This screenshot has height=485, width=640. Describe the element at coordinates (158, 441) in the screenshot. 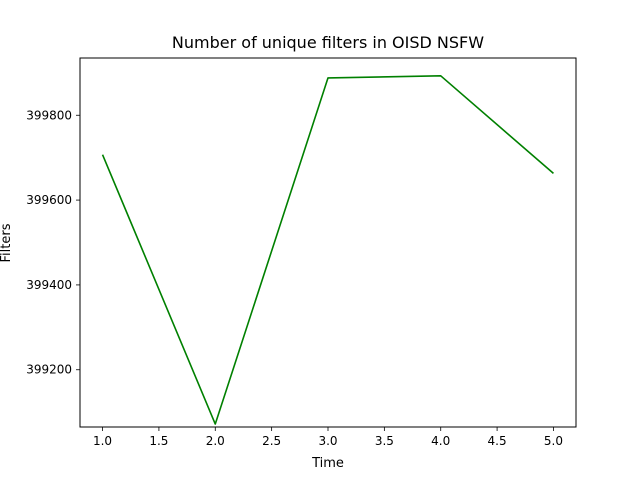

I see `x-tick-label: 1.5` at that location.